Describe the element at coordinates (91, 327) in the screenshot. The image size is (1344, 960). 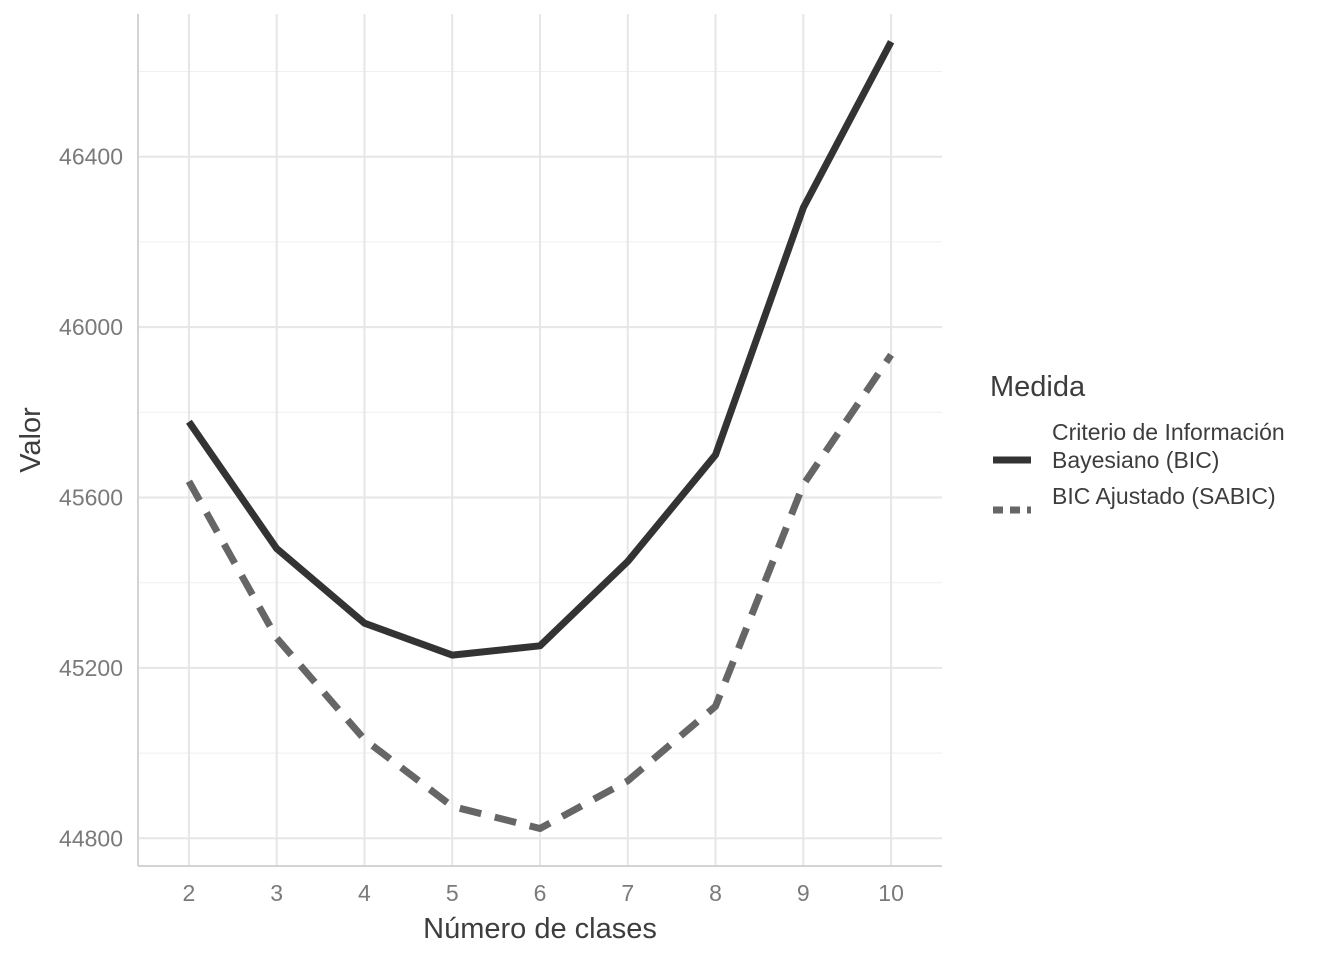
I see `y-tick-label: 46000` at that location.